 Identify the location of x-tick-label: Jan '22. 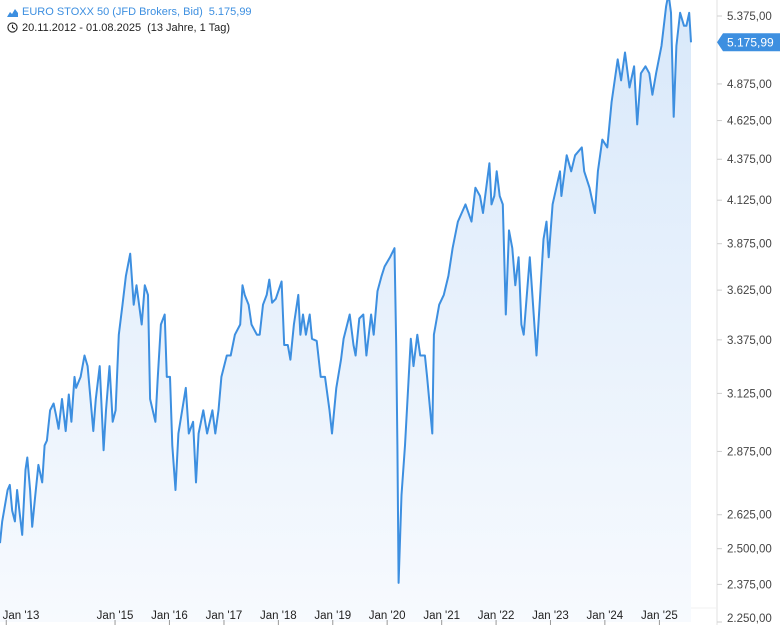
(496, 616).